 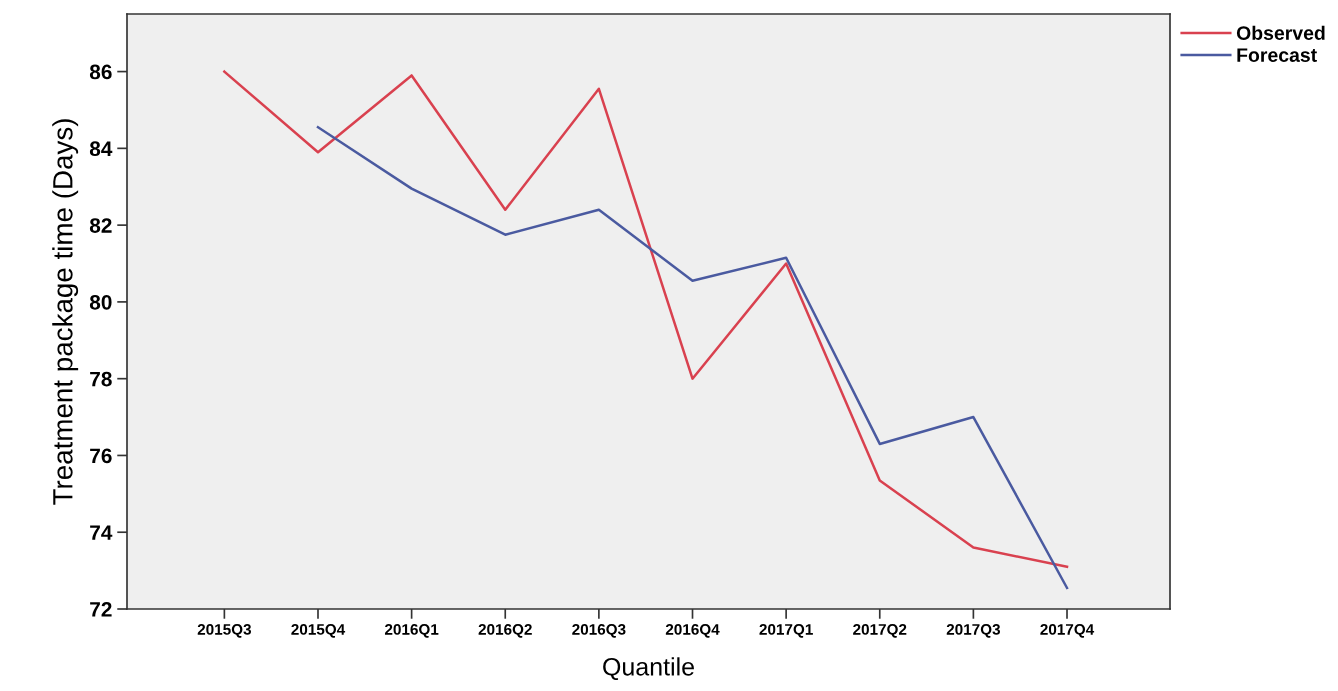 What do you see at coordinates (100, 72) in the screenshot?
I see `y-tick-label: 86` at bounding box center [100, 72].